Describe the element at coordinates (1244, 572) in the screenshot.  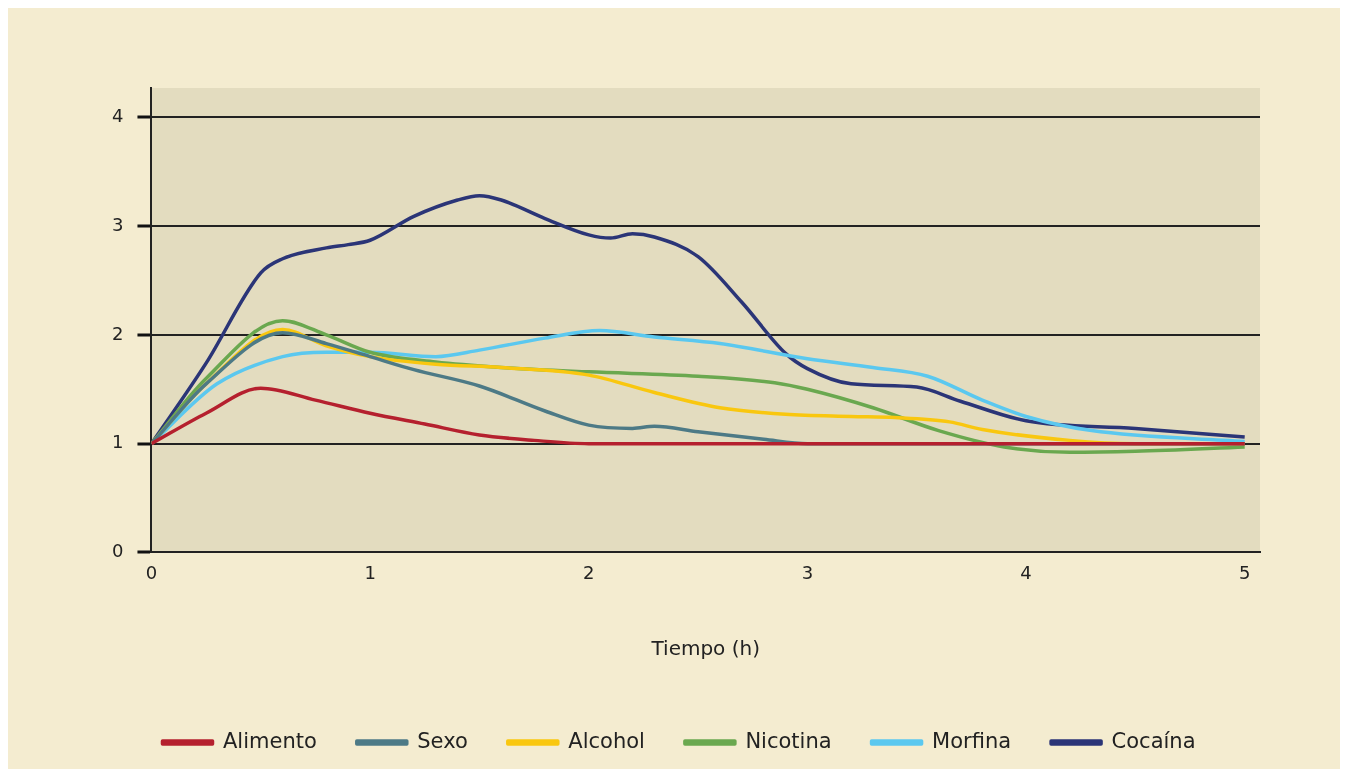
I see `x-tick-label: 5` at that location.